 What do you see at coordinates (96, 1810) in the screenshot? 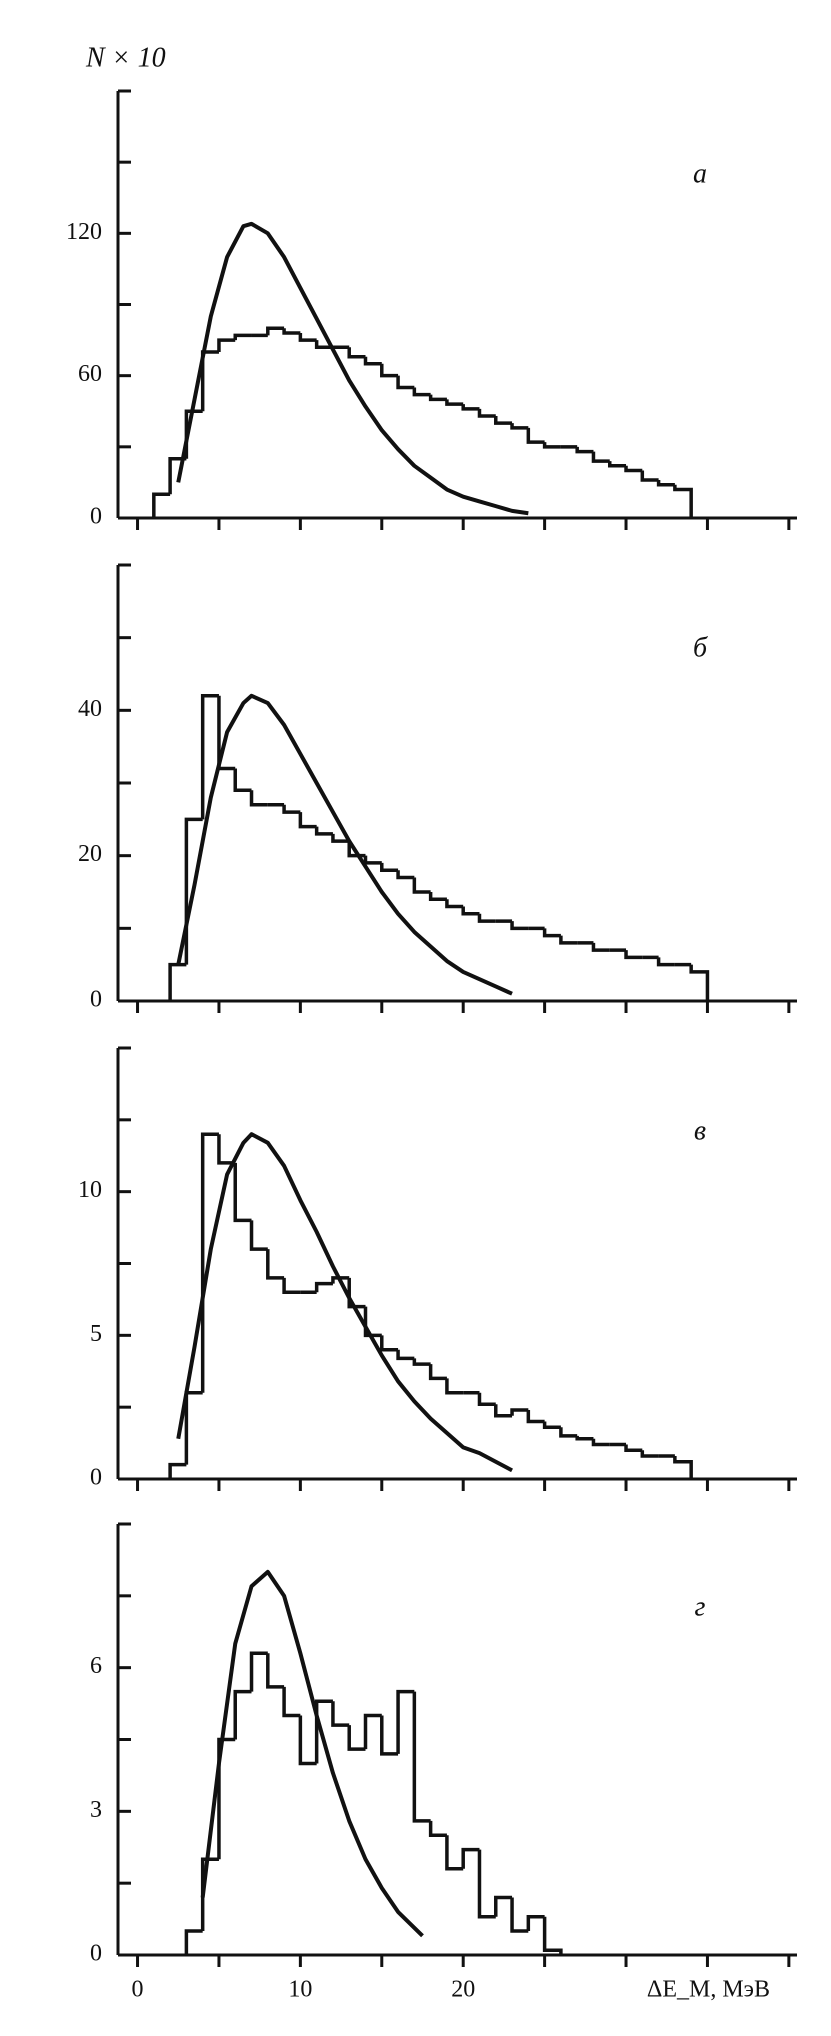
I see `y-tick-label: 3` at bounding box center [96, 1810].